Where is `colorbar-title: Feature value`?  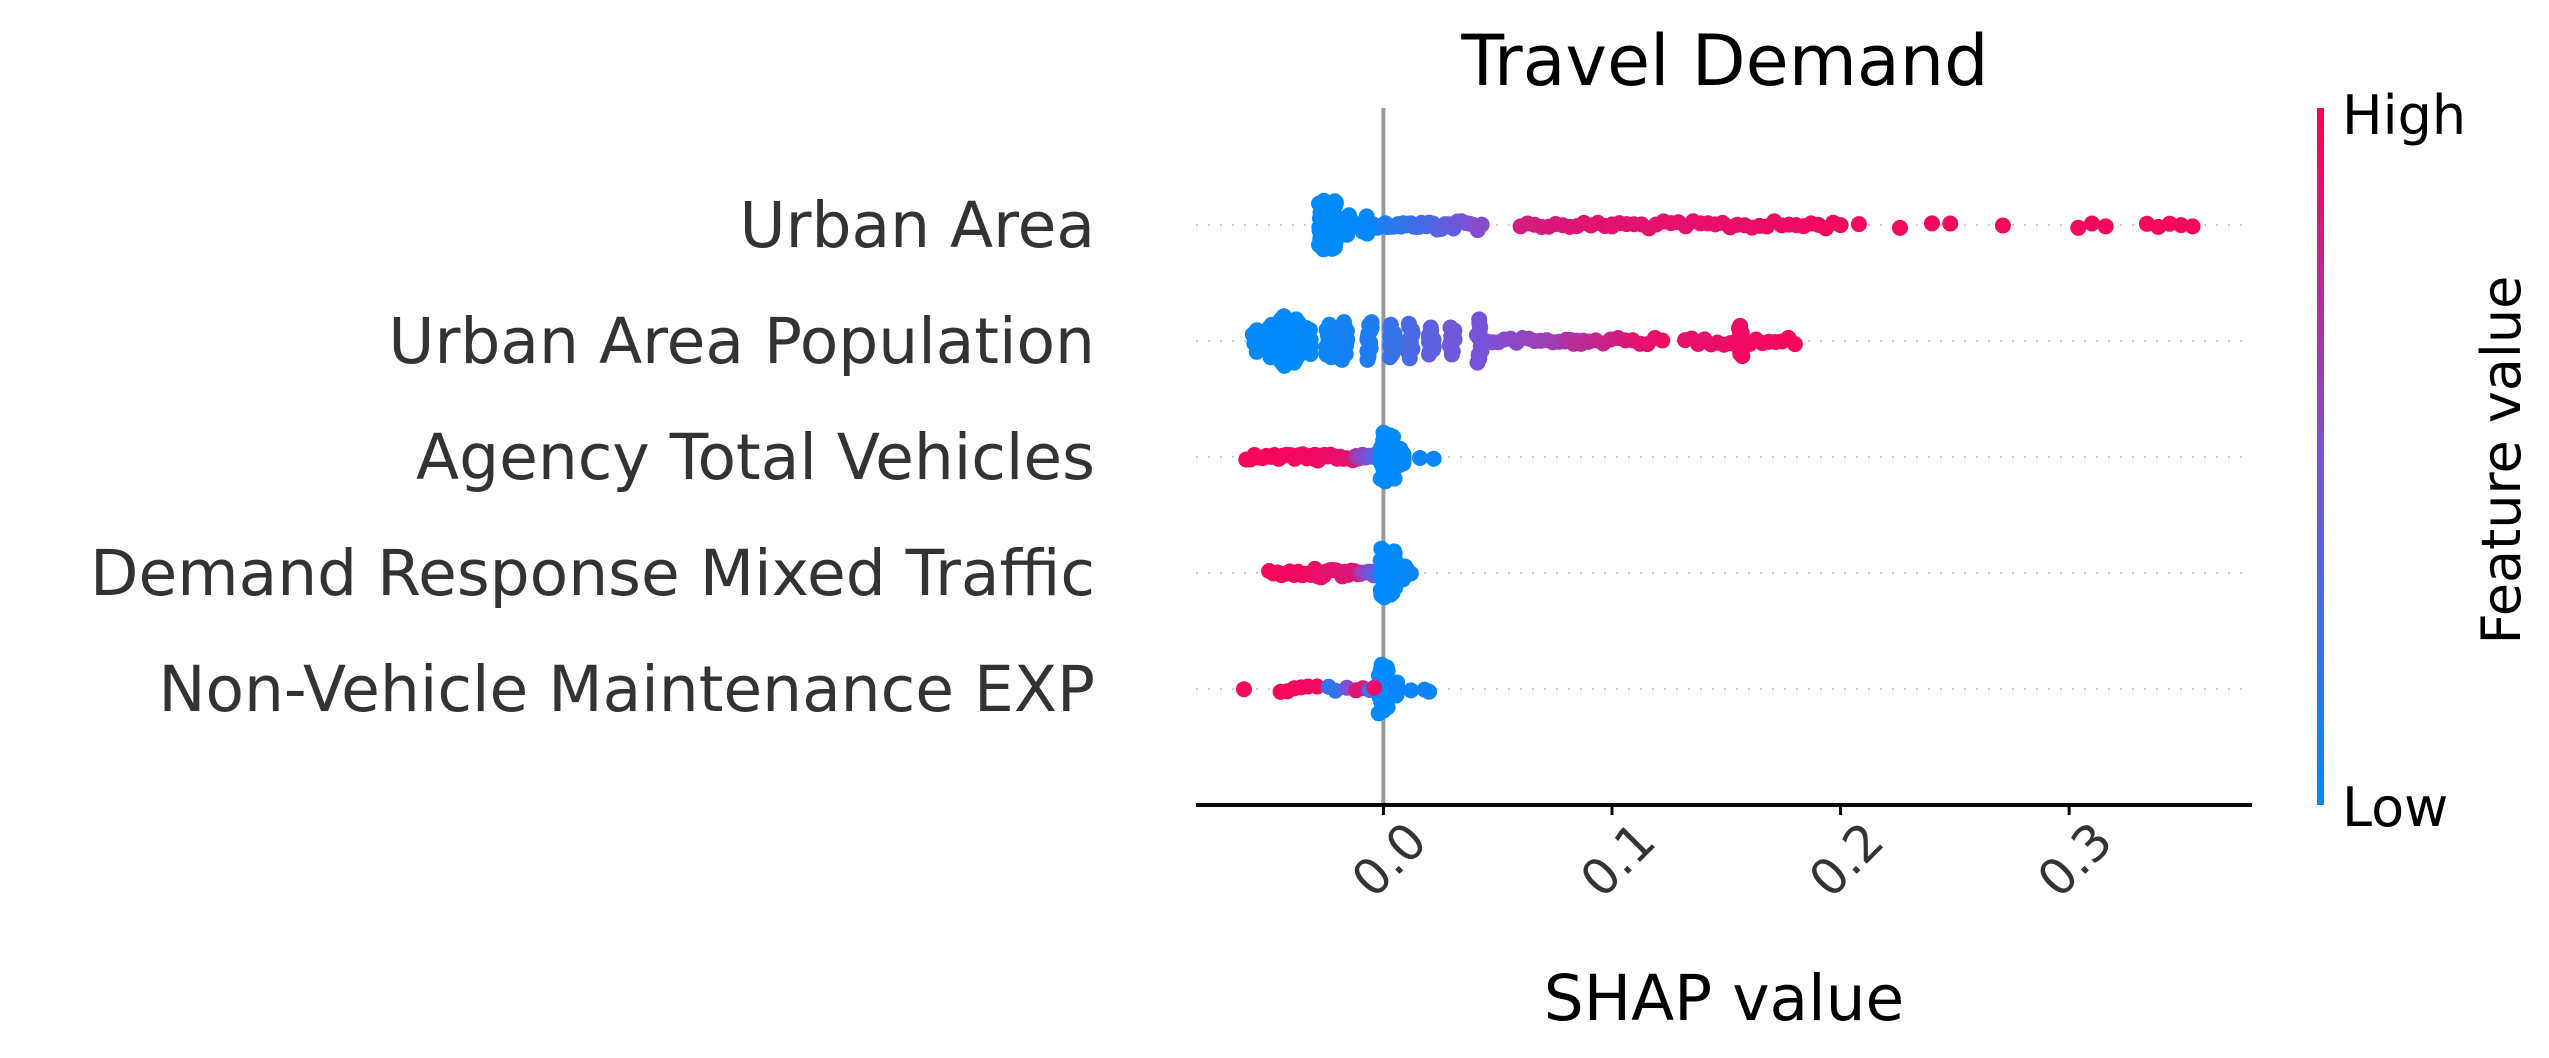
colorbar-title: Feature value is located at coordinates (2501, 460).